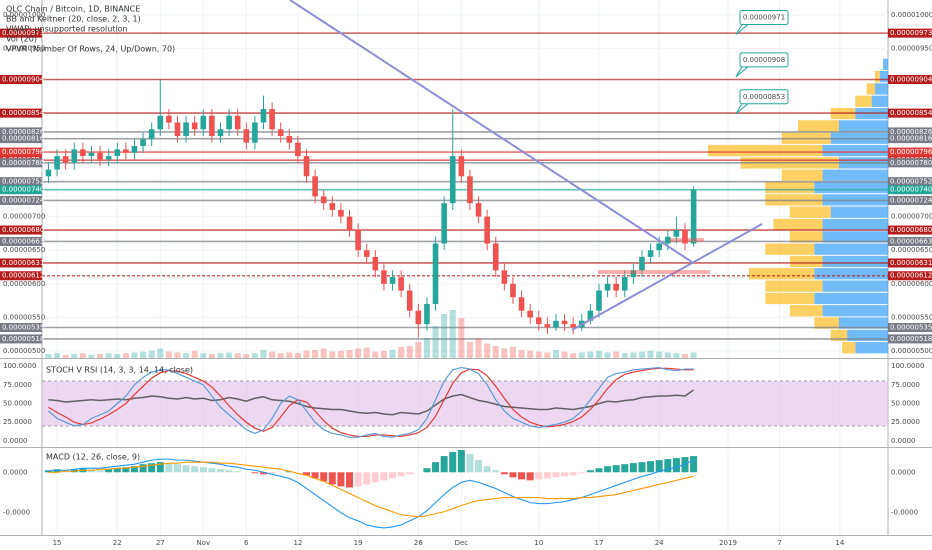  I want to click on y-tick-label: 0.00000700, so click(911, 217).